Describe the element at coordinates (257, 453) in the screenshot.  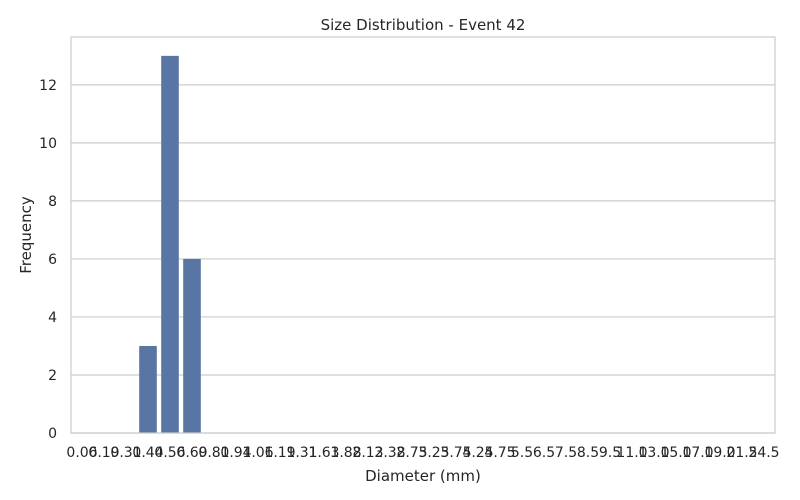
I see `x-tick-label-8: 1.06` at that location.